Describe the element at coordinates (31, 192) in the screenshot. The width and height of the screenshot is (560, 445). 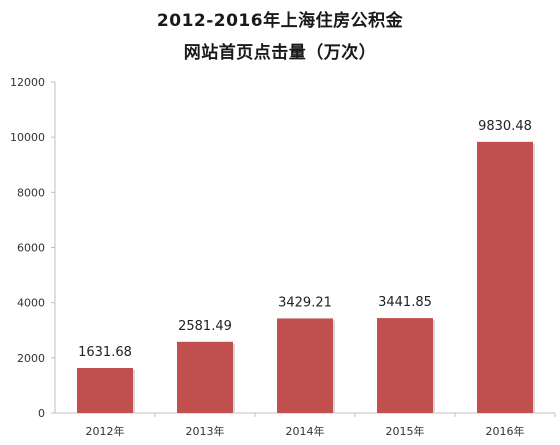
I see `y-tick-label: 8000` at that location.